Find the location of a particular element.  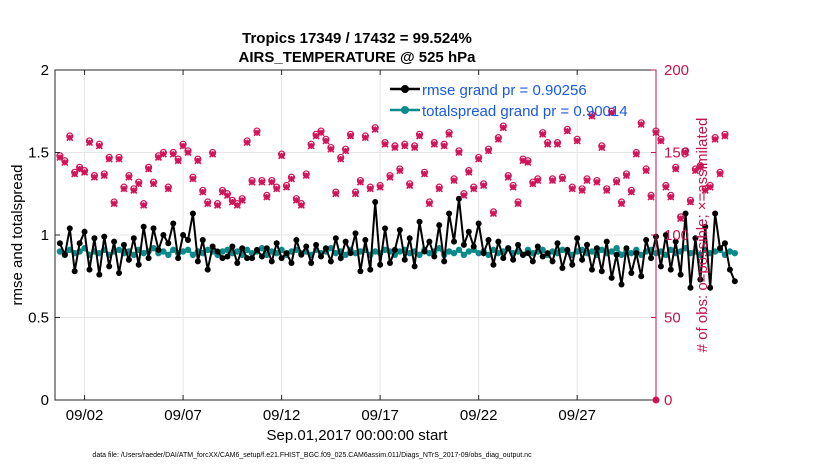

x-tick-label: 09/17 is located at coordinates (380, 415).